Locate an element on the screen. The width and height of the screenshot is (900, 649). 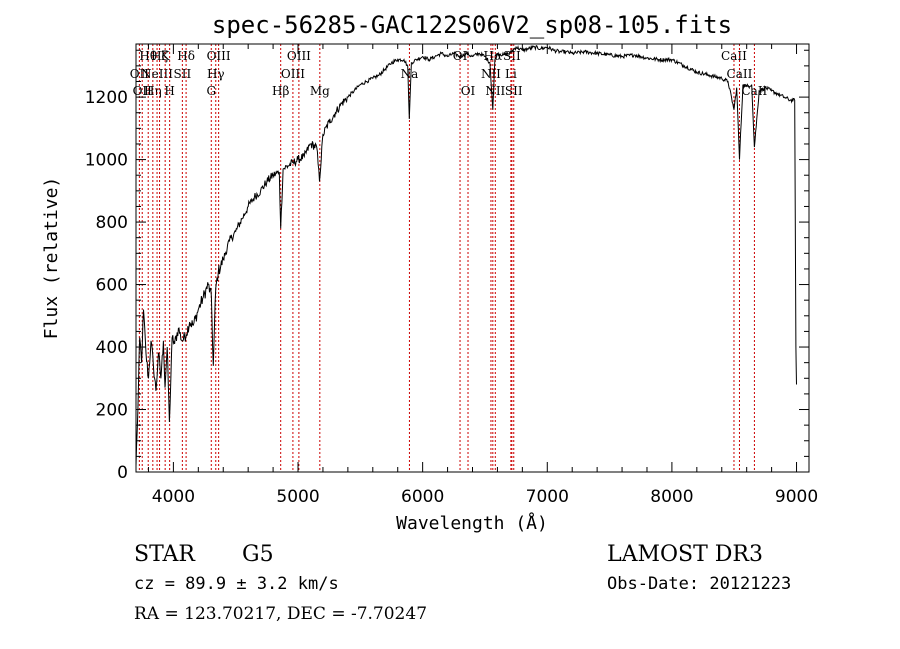
redshift-cz: cz = 89.9 ± 3.2 km/s is located at coordinates (236, 584).